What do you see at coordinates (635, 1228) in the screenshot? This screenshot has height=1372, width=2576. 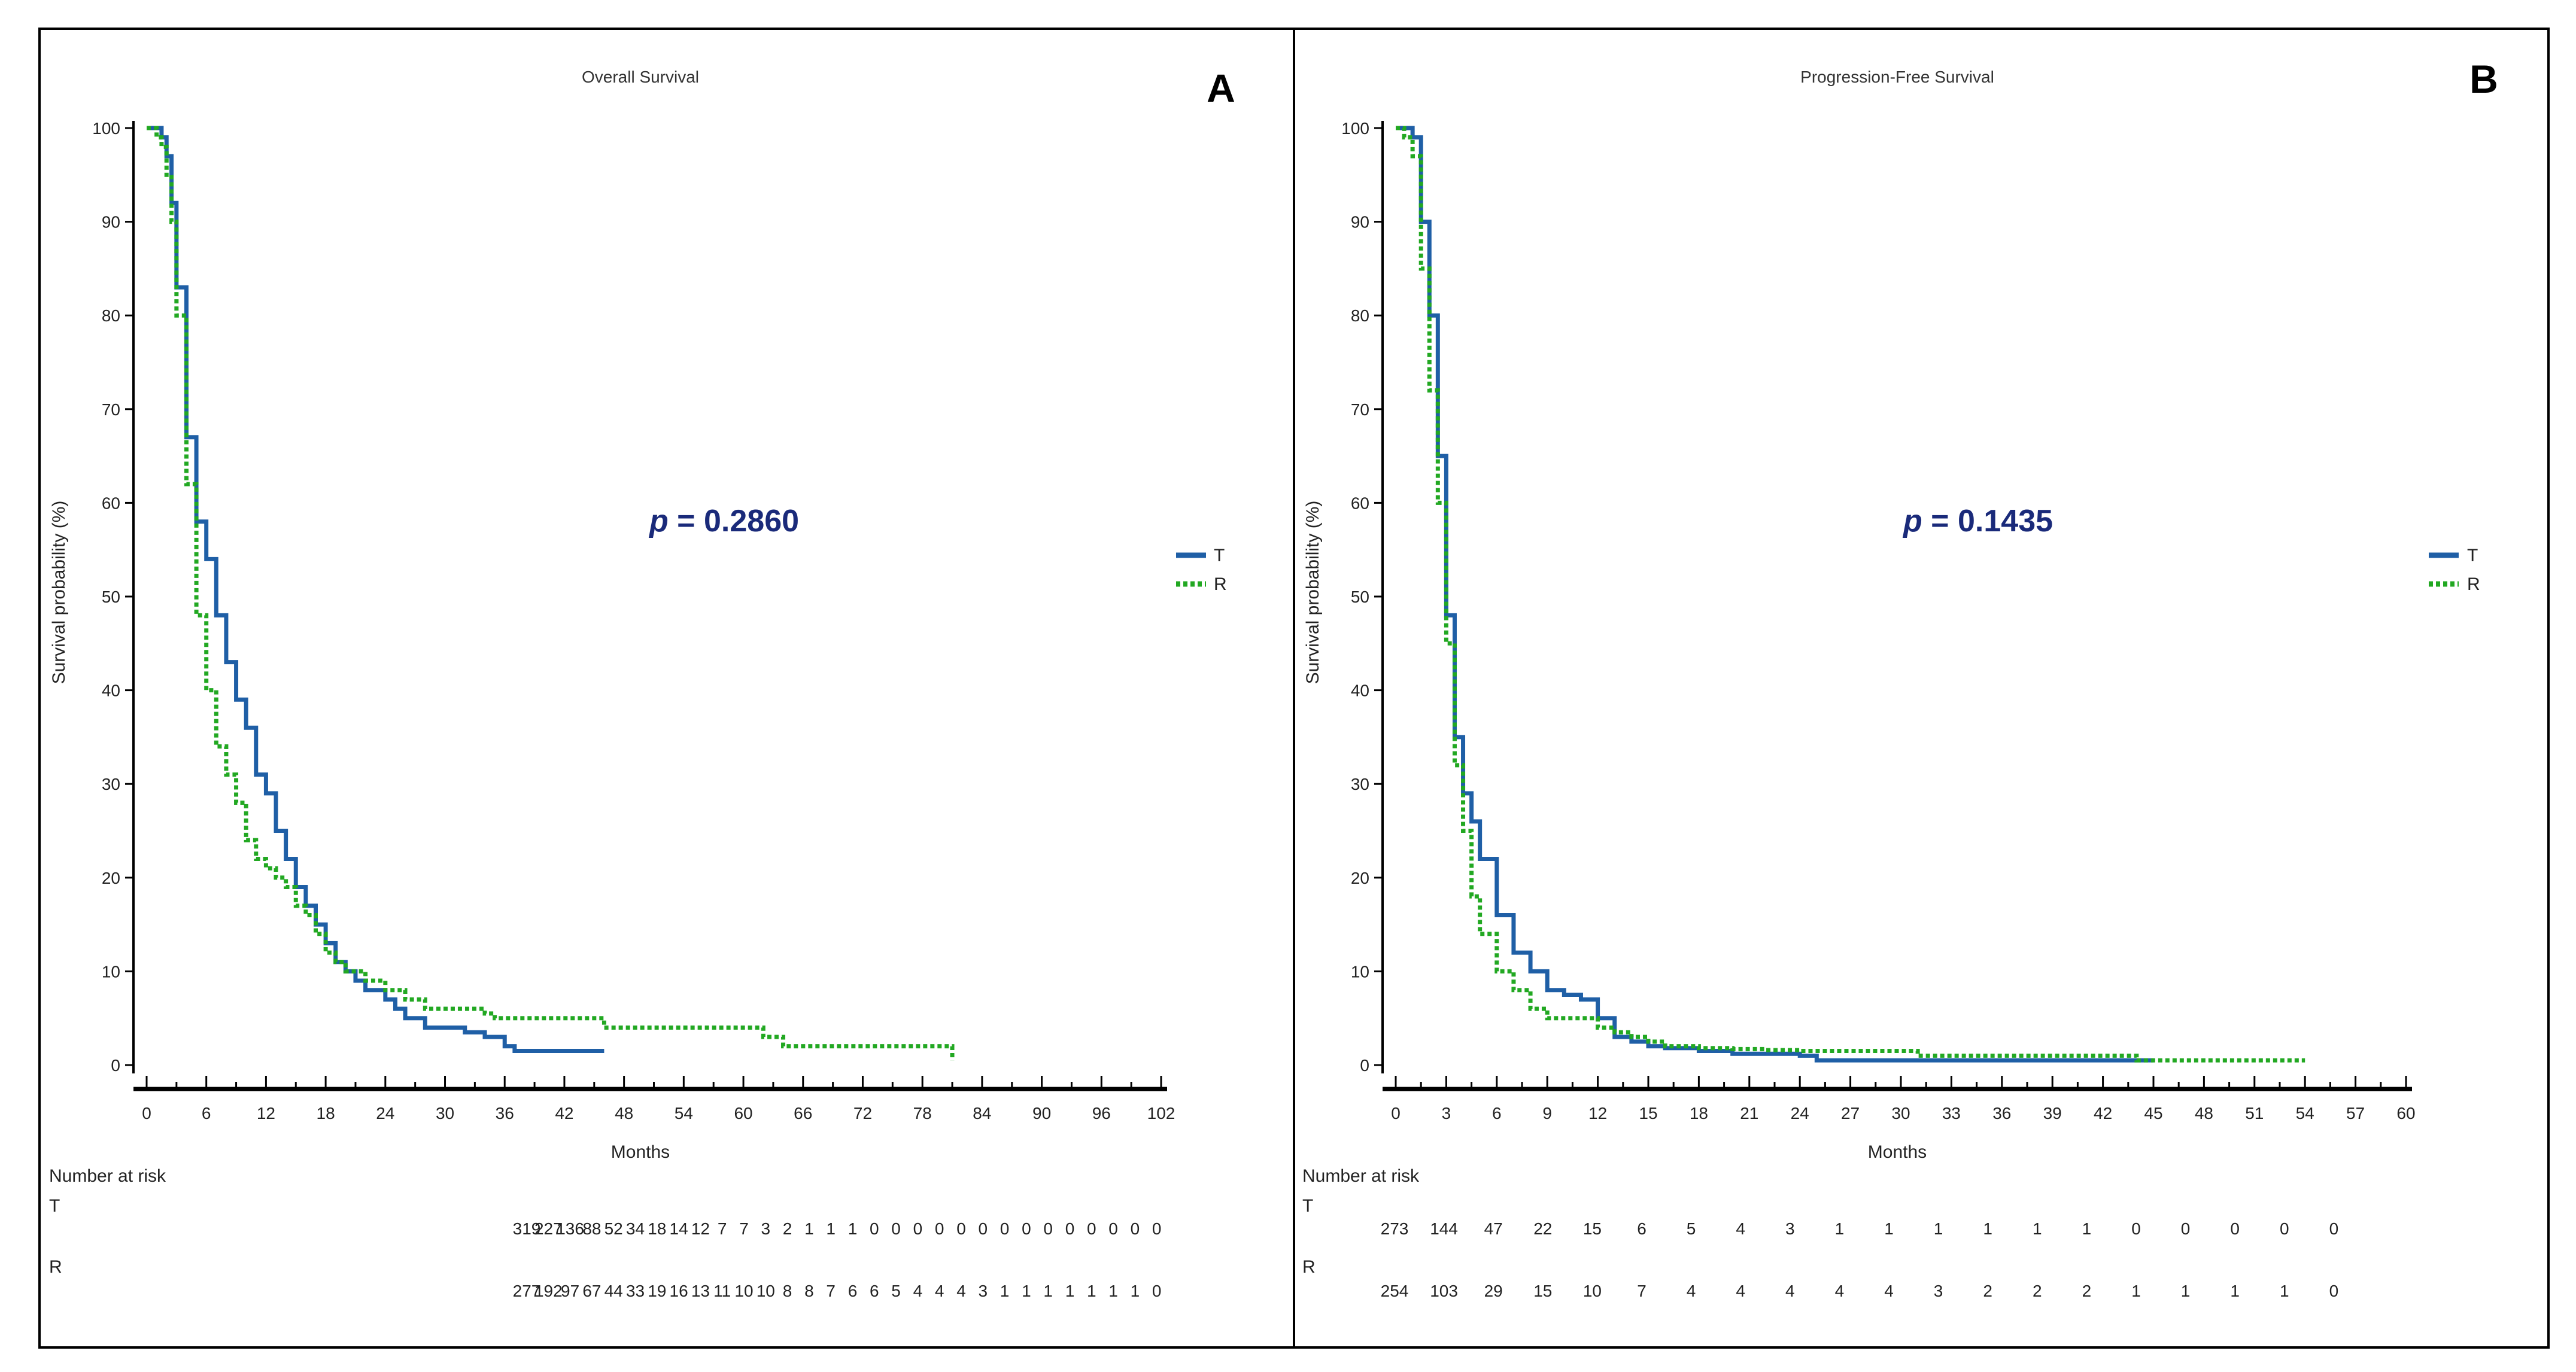 I see `panel-a-risk-count-t: 34` at bounding box center [635, 1228].